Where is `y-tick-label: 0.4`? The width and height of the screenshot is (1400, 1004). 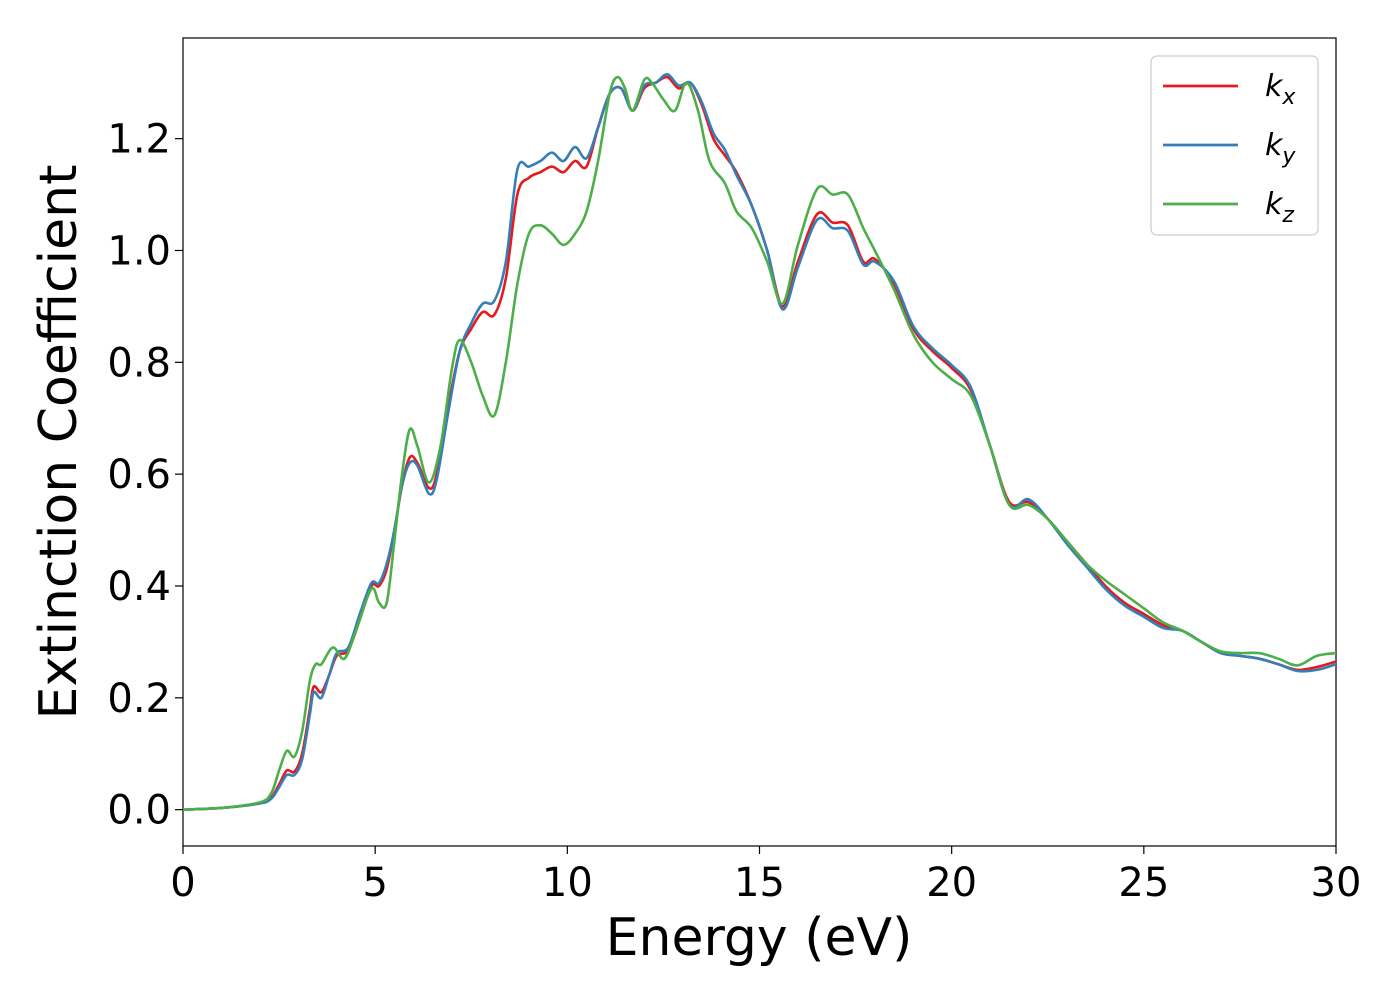
y-tick-label: 0.4 is located at coordinates (139, 587).